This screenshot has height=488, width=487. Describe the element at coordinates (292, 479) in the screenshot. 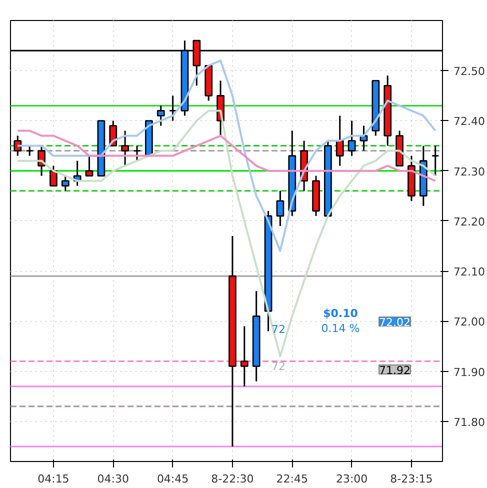

I see `x-tick-label: 22:45` at that location.